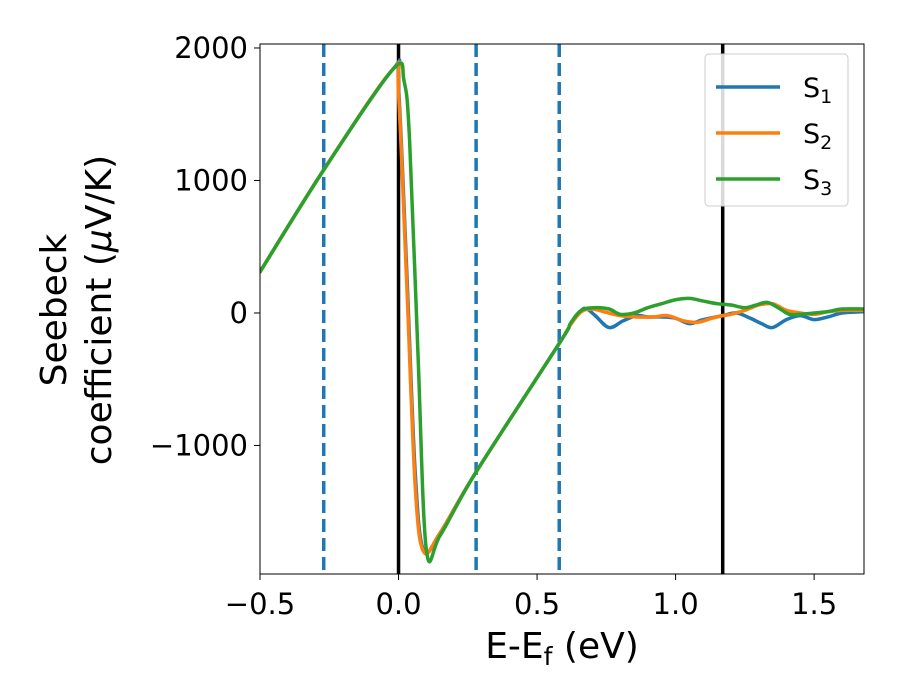  What do you see at coordinates (99, 310) in the screenshot?
I see `y-axis-title-line2: coefficient (μV/K)` at bounding box center [99, 310].